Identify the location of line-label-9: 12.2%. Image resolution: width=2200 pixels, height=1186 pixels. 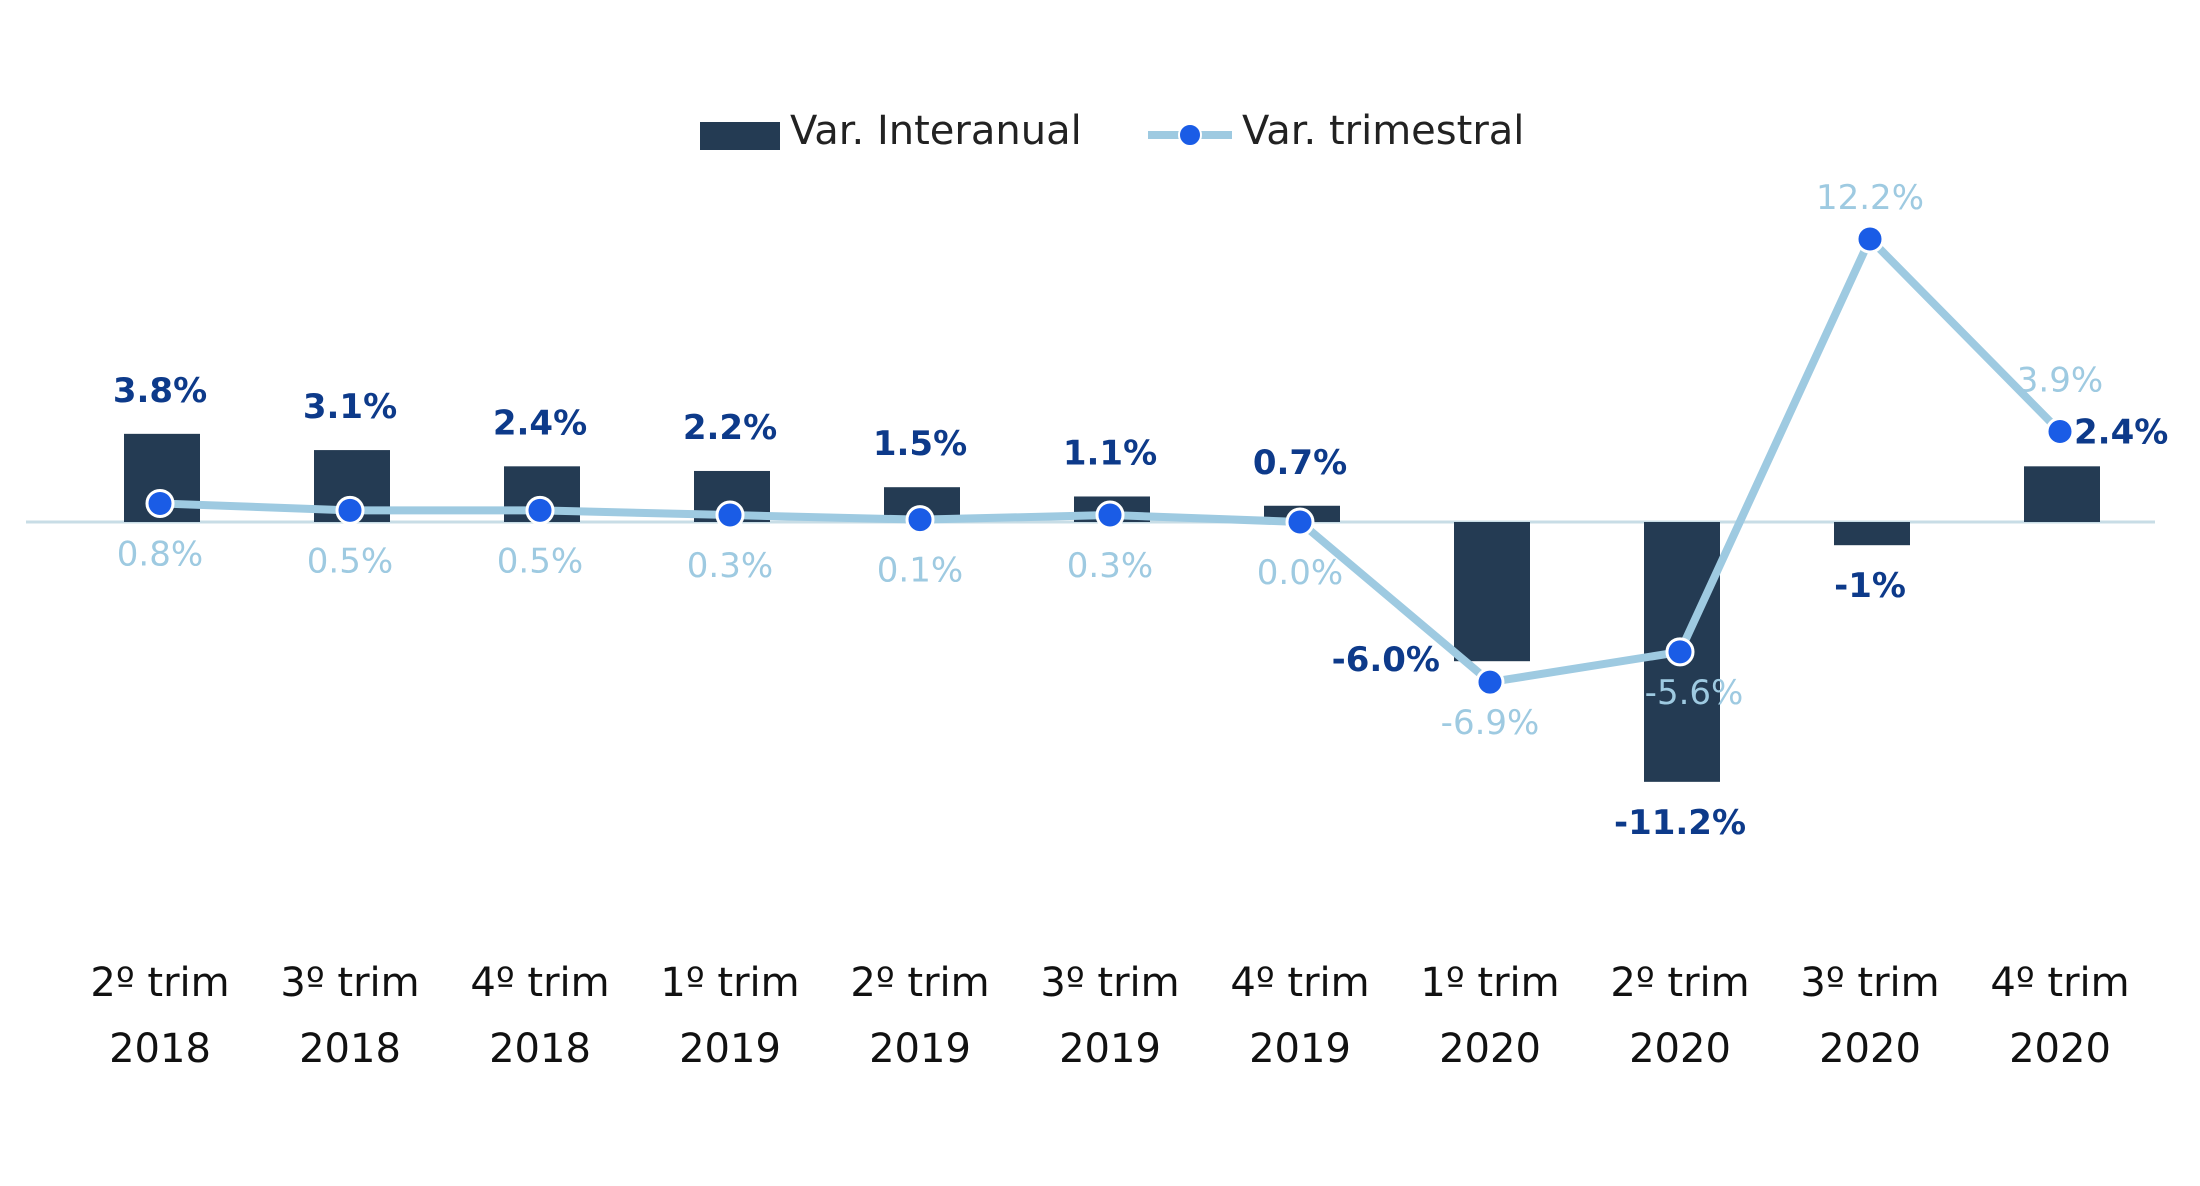
(1870, 198).